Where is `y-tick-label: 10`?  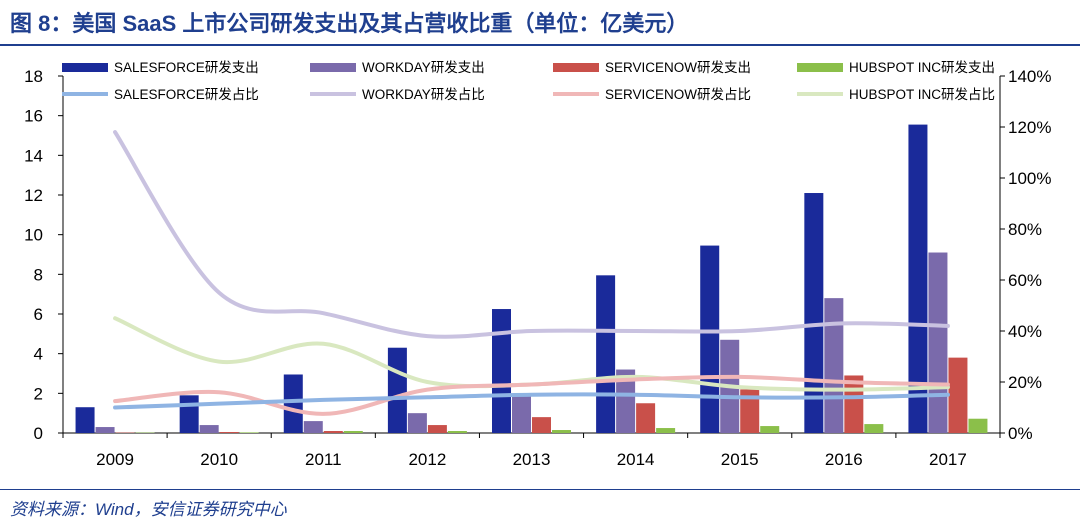 y-tick-label: 10 is located at coordinates (33, 235).